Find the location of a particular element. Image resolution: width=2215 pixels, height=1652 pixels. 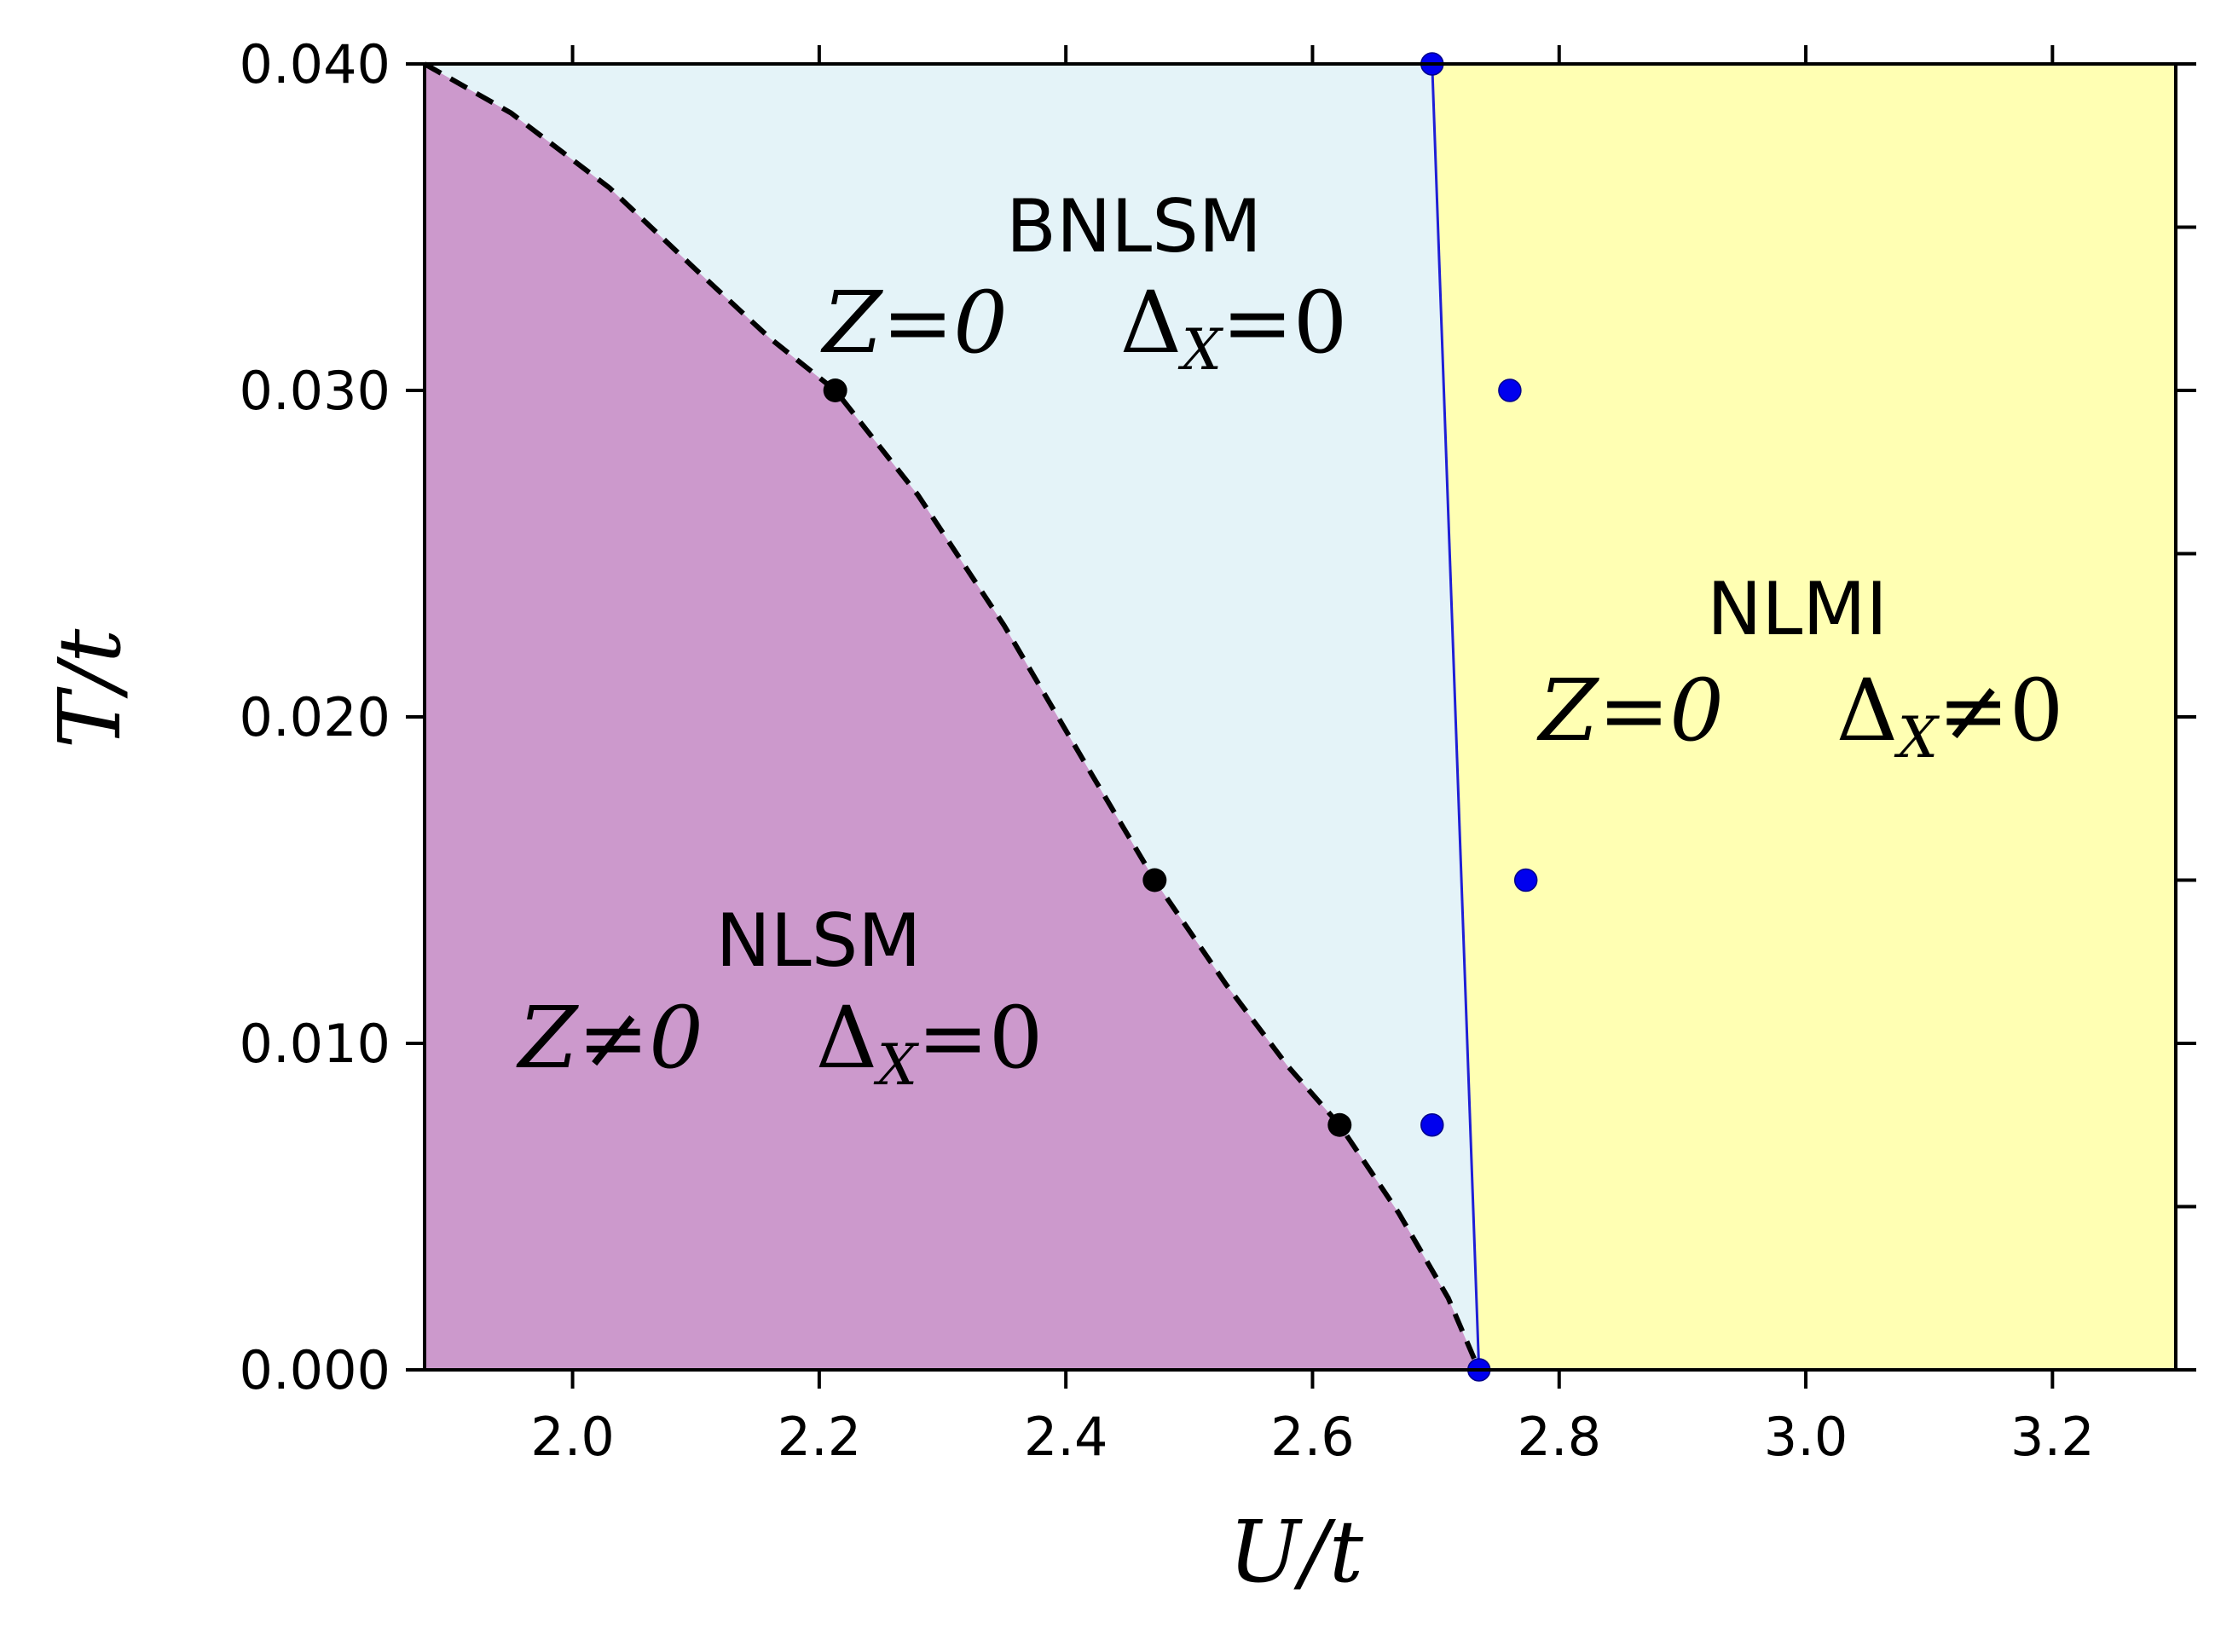

condition-z-nlmi: Z=0 is located at coordinates (1630, 710).